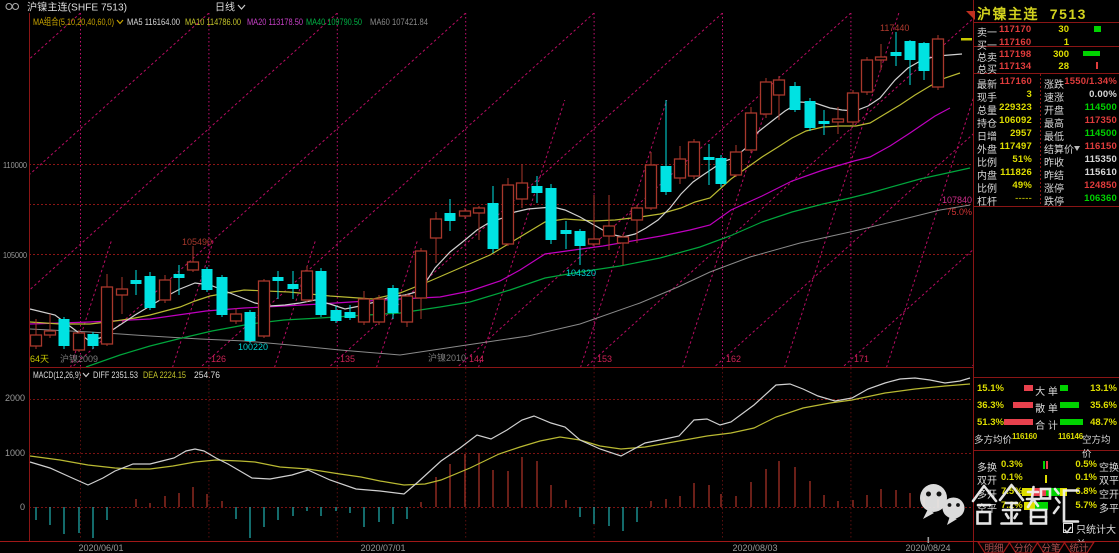 This screenshot has height=553, width=1119. Describe the element at coordinates (77, 7) in the screenshot. I see `svg-text: 沪镍主连(SHFE 7513)` at that location.